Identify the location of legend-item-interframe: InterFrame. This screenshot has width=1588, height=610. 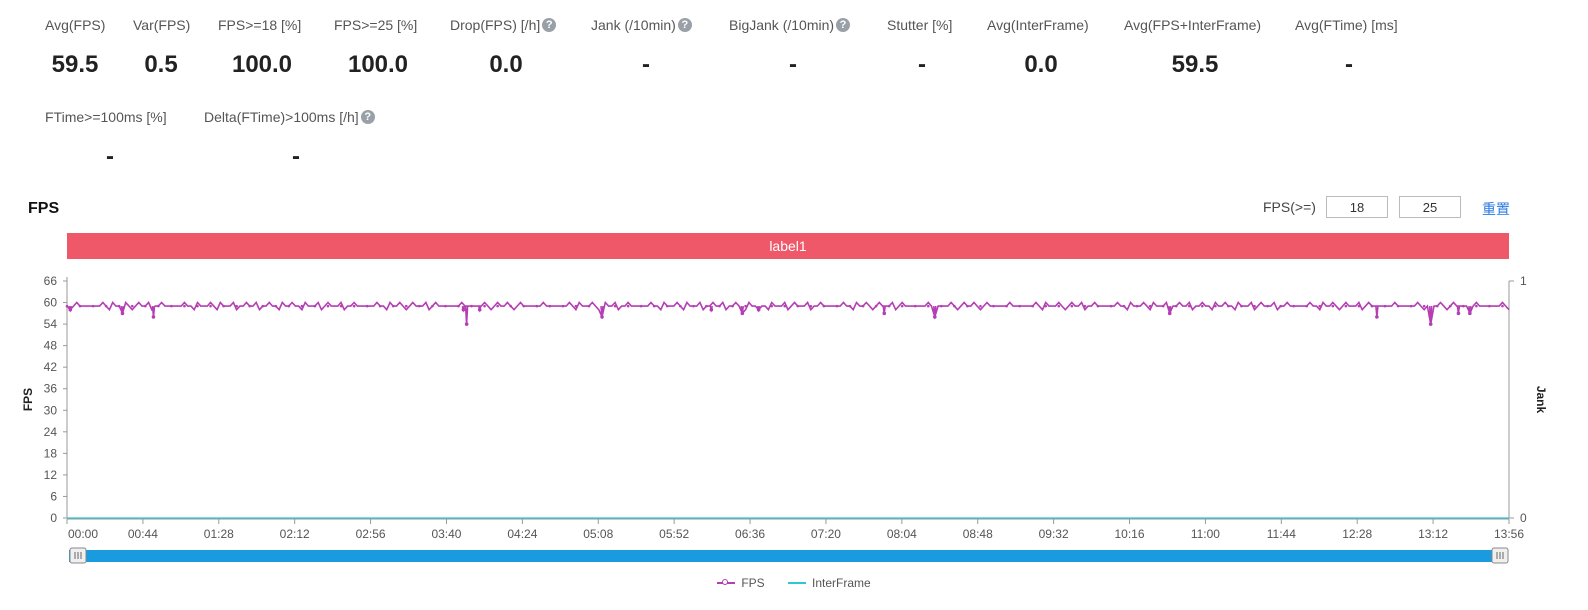
(829, 583).